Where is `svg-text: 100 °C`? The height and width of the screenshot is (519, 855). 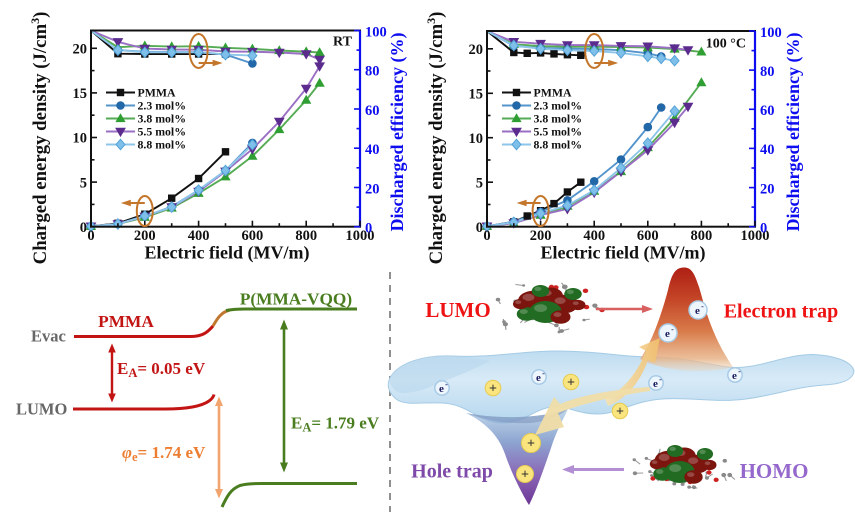 svg-text: 100 °C is located at coordinates (726, 44).